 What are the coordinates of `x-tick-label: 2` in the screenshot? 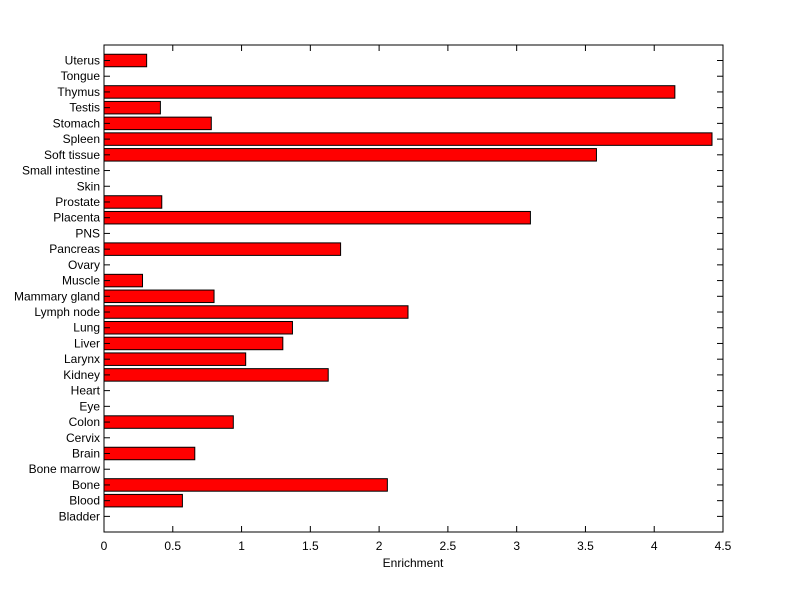 It's located at (379, 546).